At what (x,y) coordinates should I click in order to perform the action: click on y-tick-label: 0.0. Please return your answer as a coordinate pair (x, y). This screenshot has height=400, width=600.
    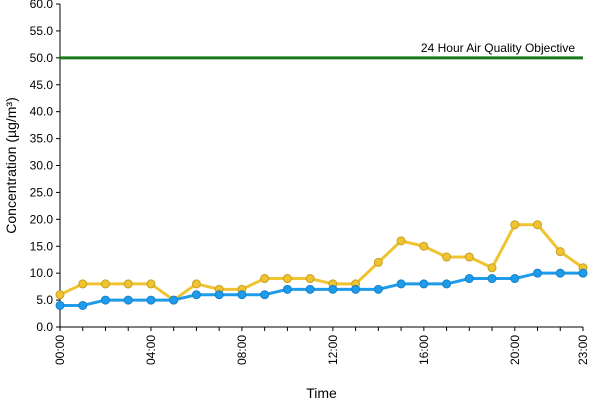
    Looking at the image, I should click on (44, 327).